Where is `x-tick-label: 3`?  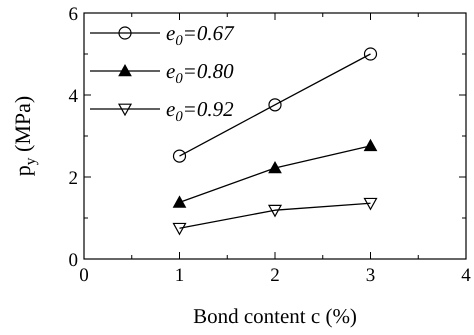 x-tick-label: 3 is located at coordinates (371, 275).